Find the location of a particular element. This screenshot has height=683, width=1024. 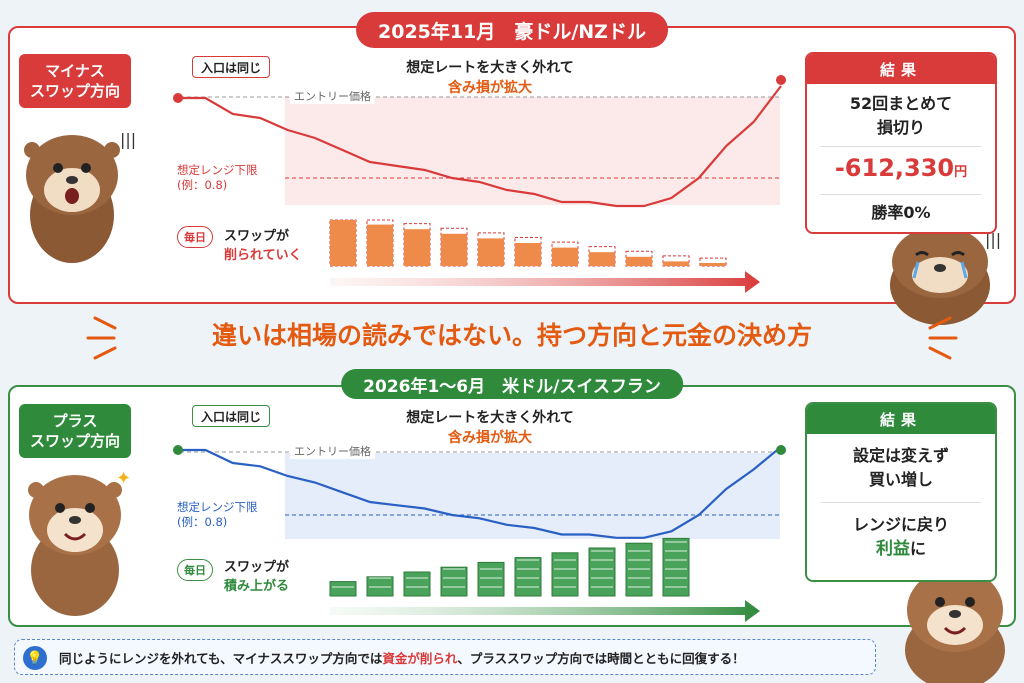

plus-swap-tag: プラス スワップ方向 is located at coordinates (75, 431).